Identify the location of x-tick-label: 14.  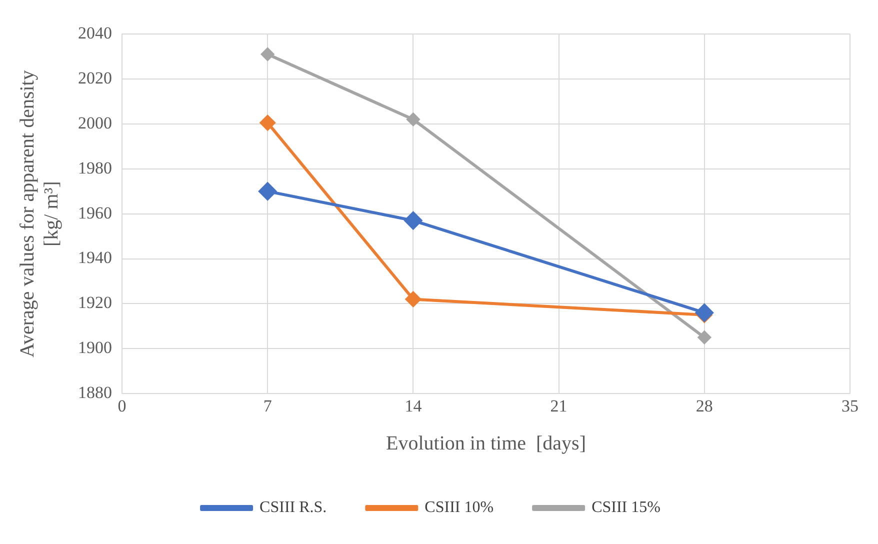
(413, 406).